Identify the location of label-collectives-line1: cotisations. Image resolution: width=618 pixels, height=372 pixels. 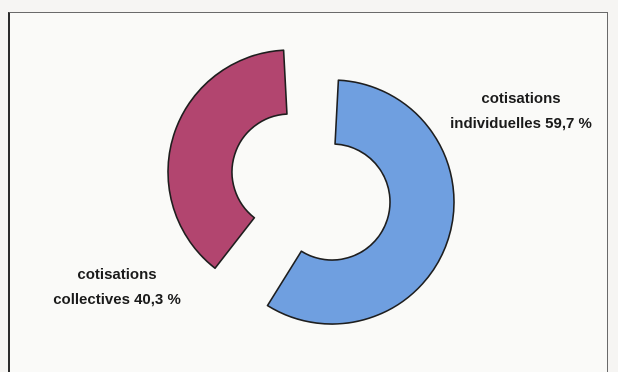
(116, 274).